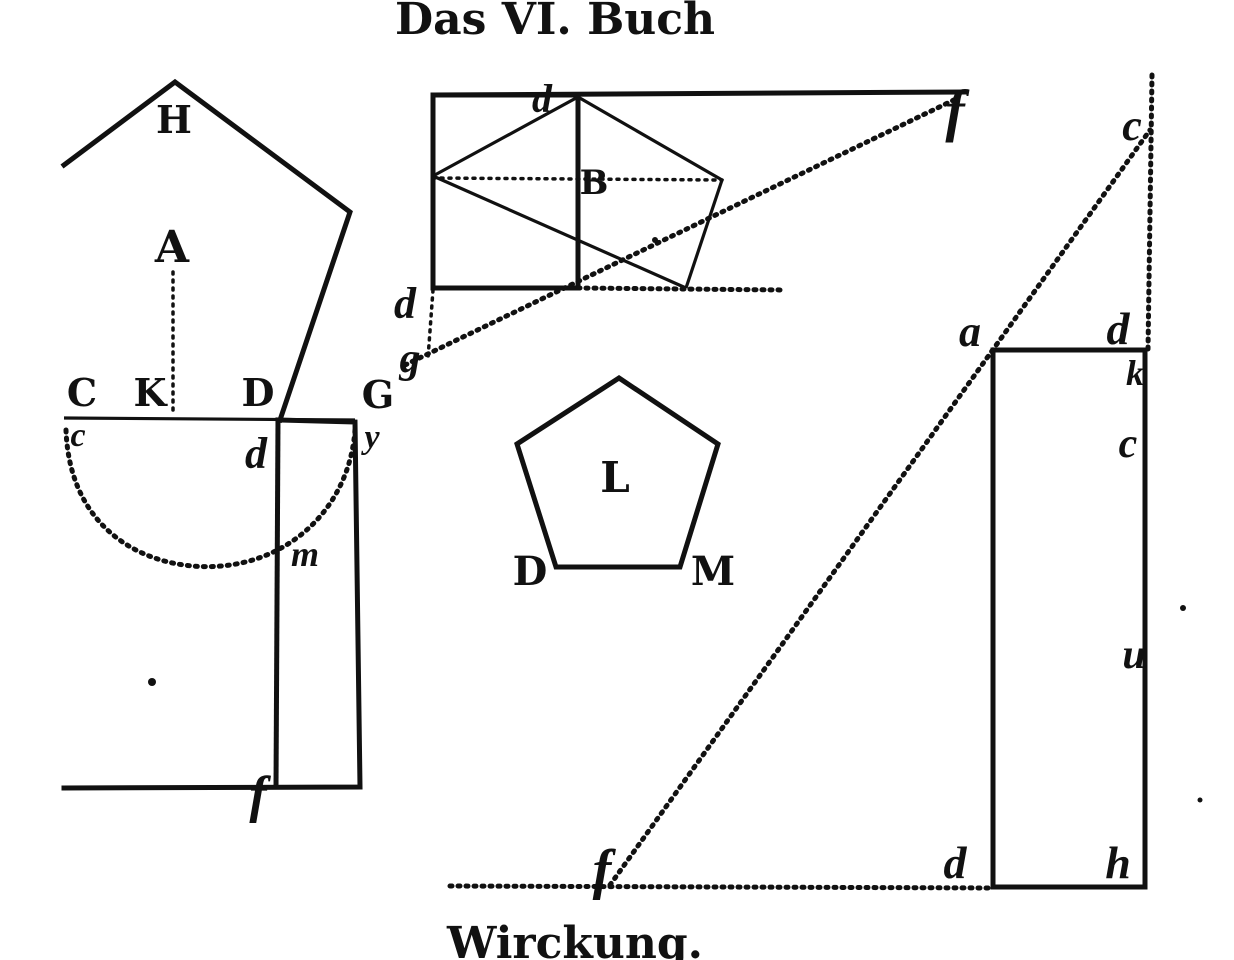 The height and width of the screenshot is (960, 1234). Describe the element at coordinates (277, 603) in the screenshot. I see `left-rectangle-side` at that location.